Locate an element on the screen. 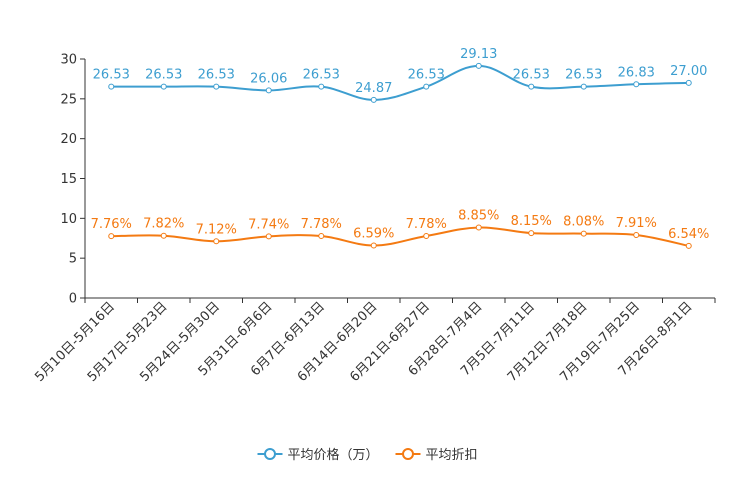  data-label: 6.54% is located at coordinates (688, 234).